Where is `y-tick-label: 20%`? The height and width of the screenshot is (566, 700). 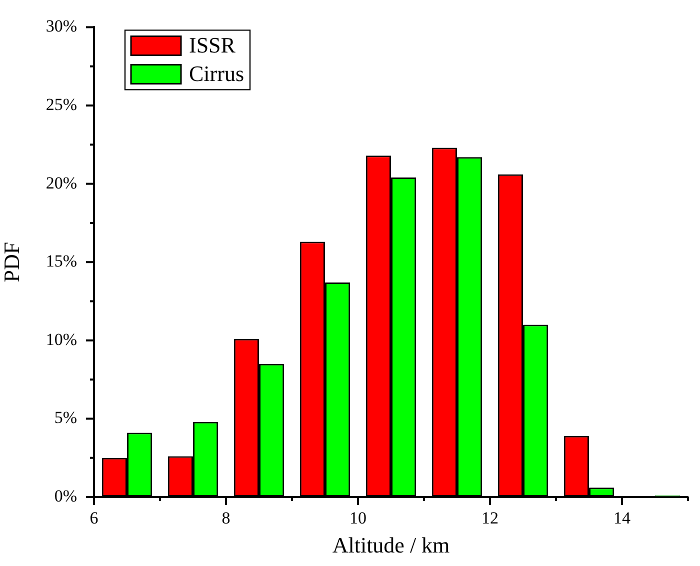
y-tick-label: 20% is located at coordinates (61, 182).